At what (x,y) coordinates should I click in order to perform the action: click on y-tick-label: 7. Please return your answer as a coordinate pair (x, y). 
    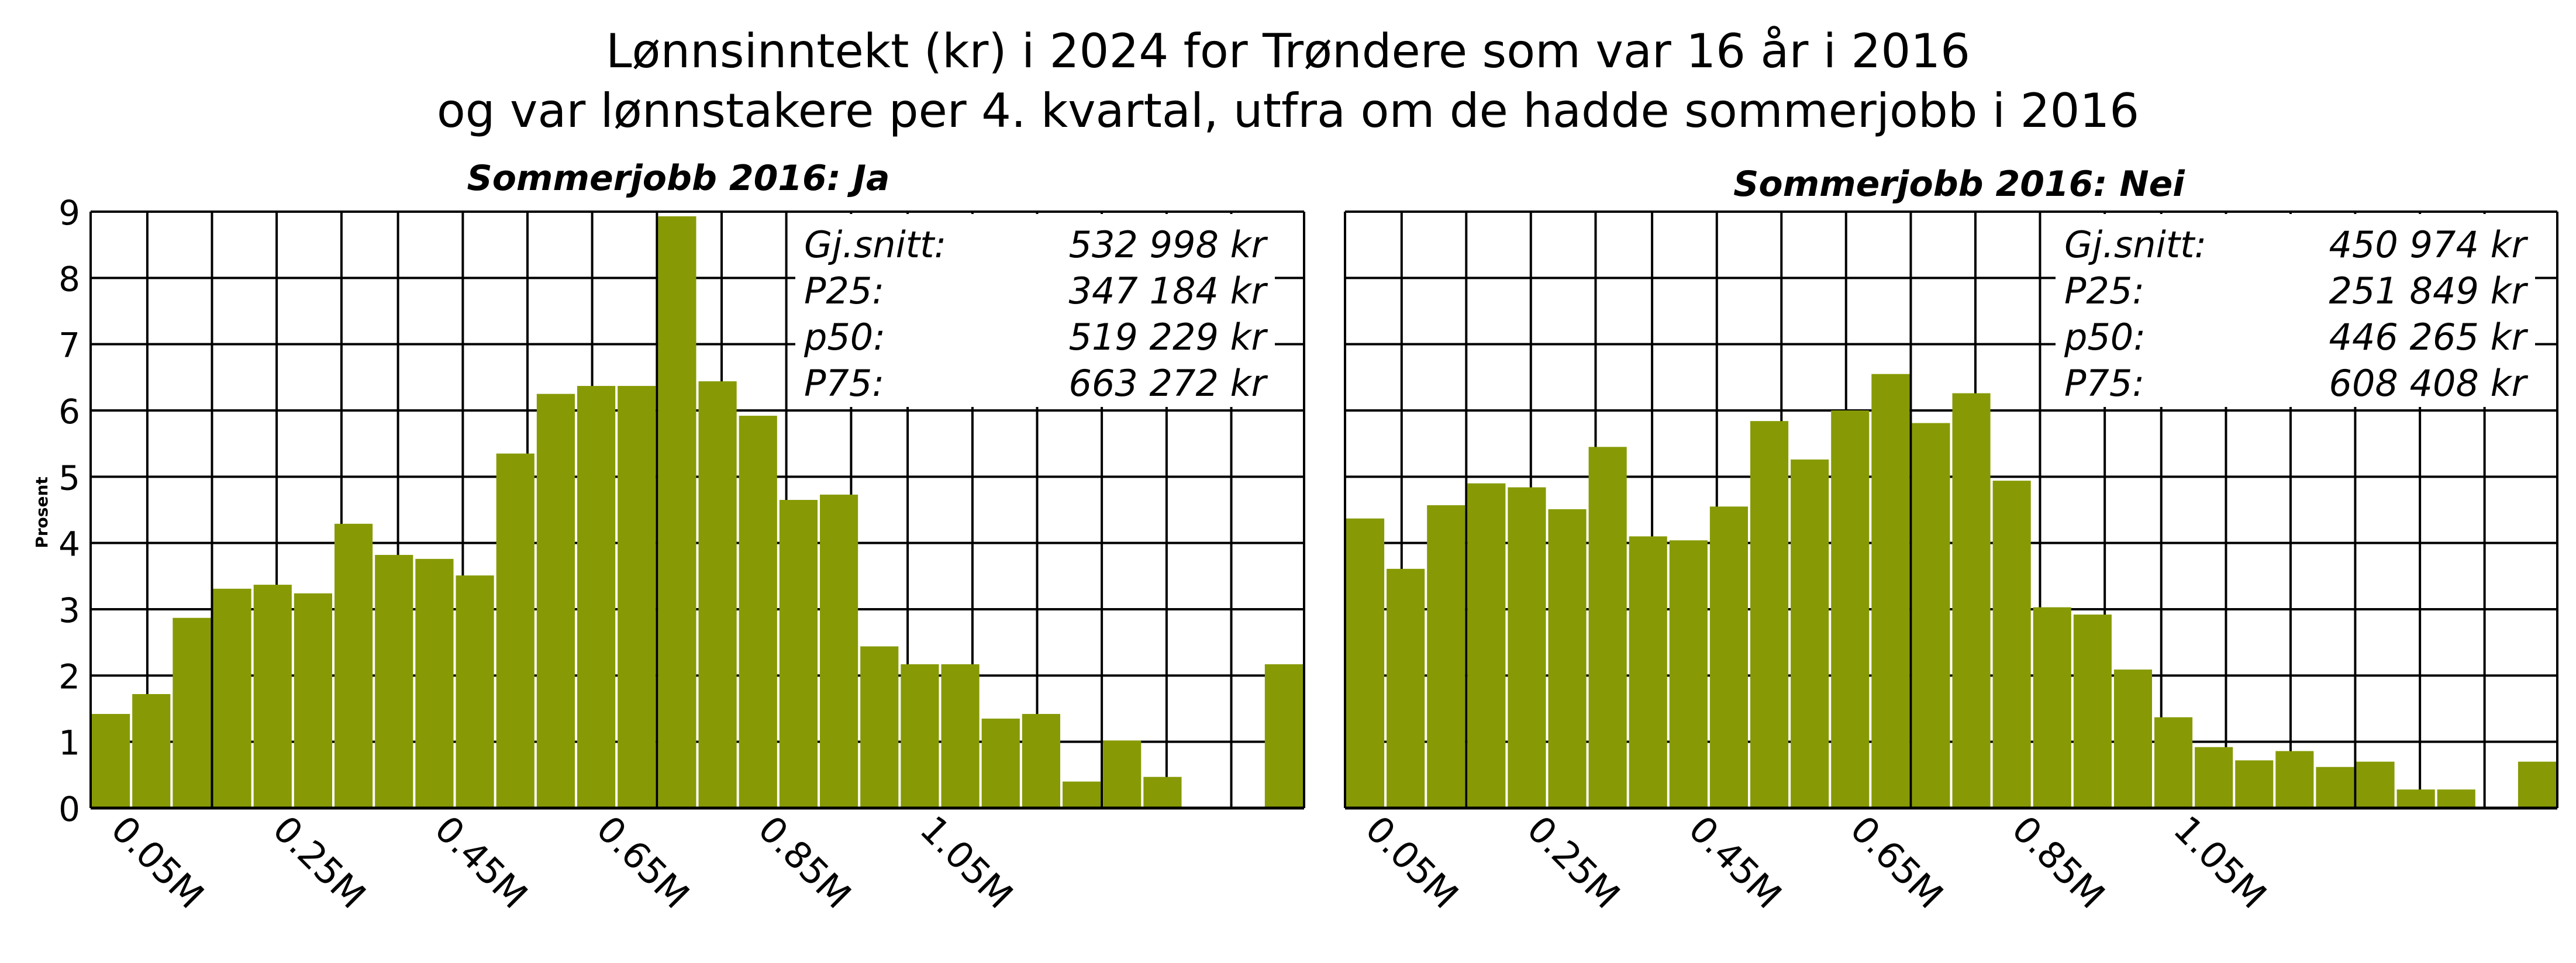
    Looking at the image, I should click on (69, 345).